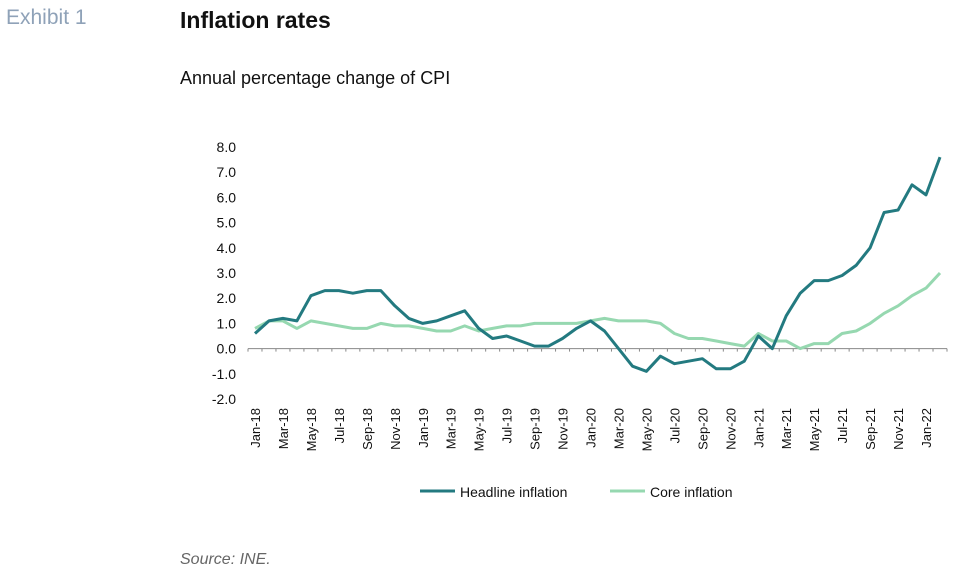 This screenshot has height=571, width=969. What do you see at coordinates (46, 17) in the screenshot?
I see `exhibit-label: Exhibit 1` at bounding box center [46, 17].